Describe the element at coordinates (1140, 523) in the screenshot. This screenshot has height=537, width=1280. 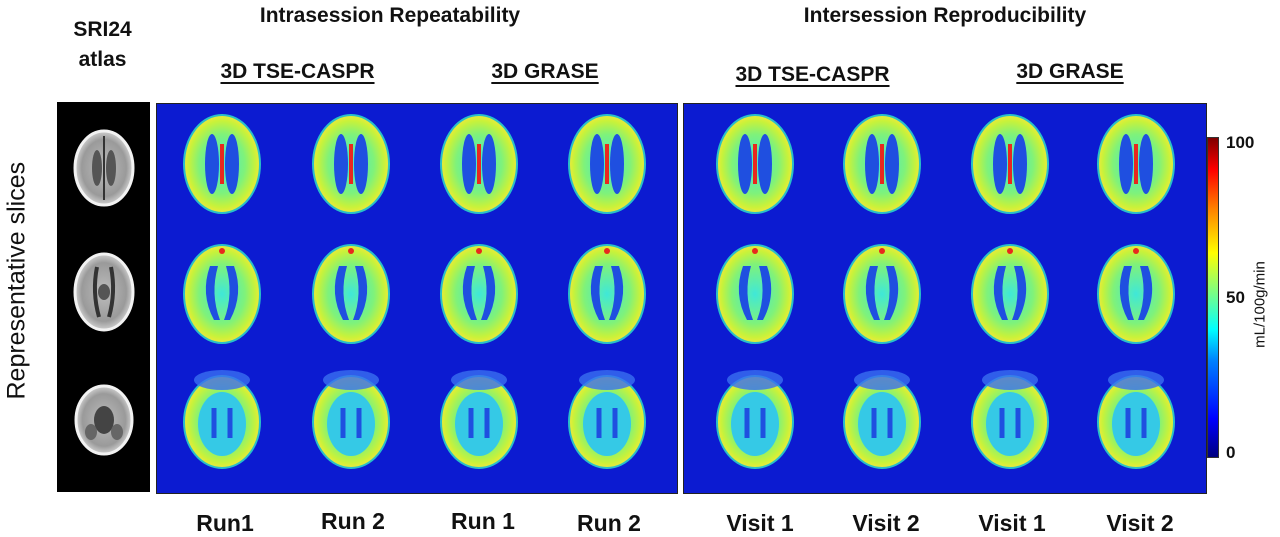
I see `column-label-8: Visit 2` at that location.